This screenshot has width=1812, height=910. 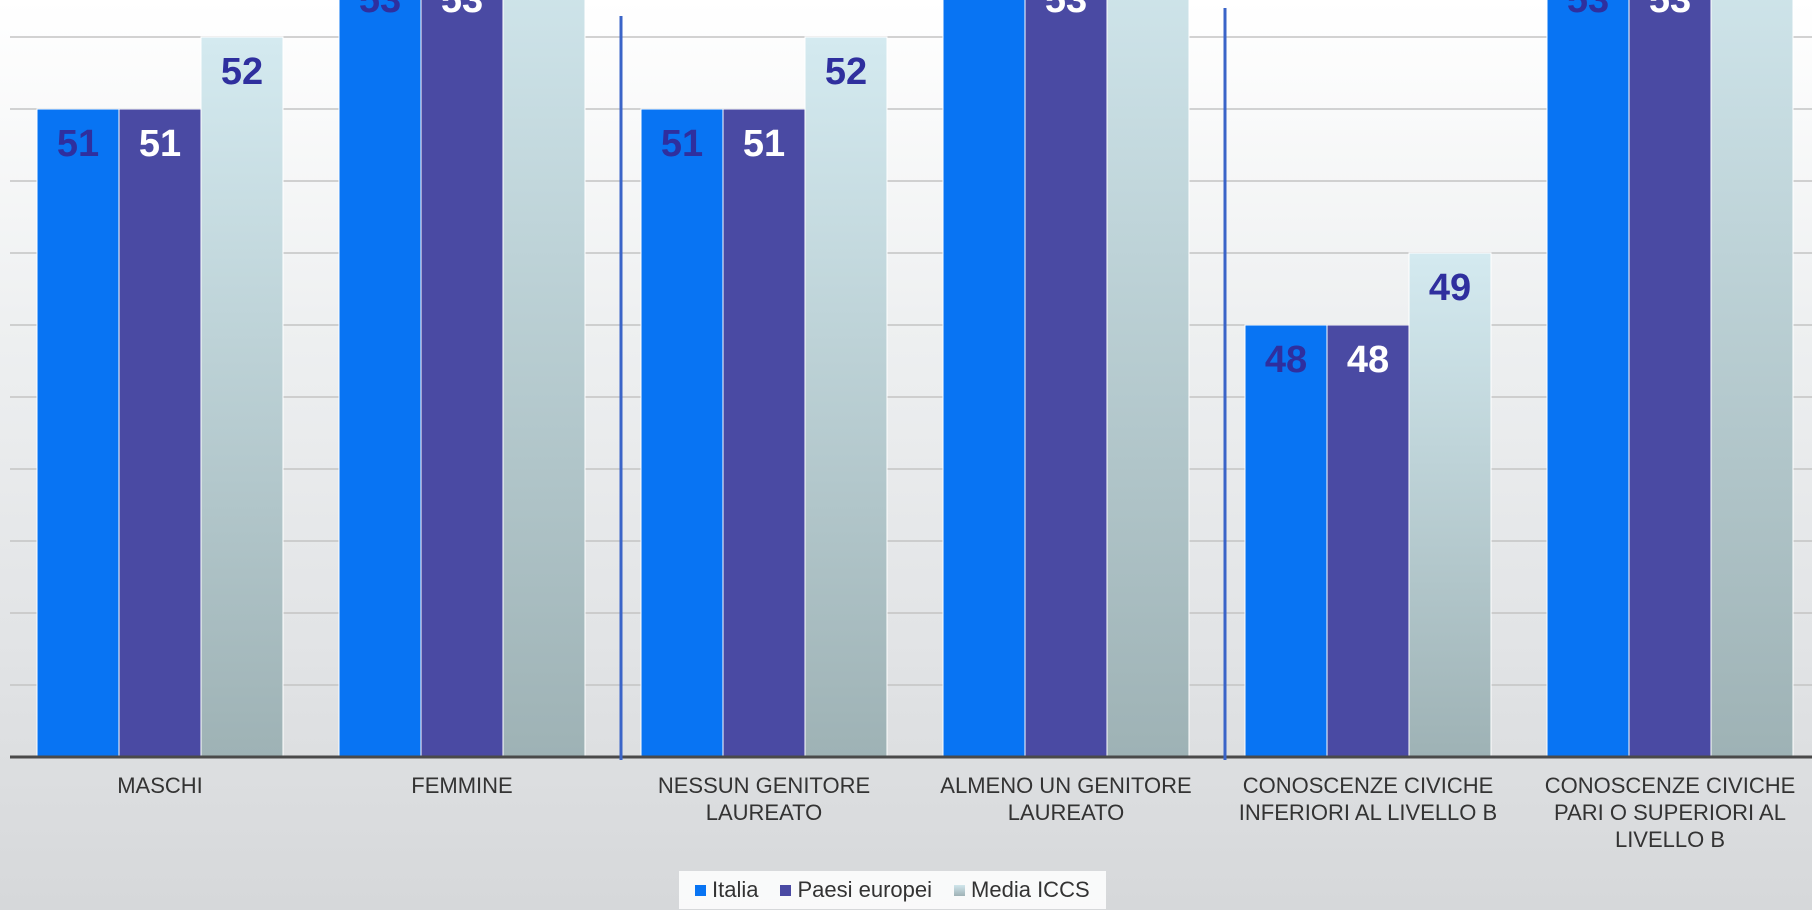 What do you see at coordinates (1450, 288) in the screenshot?
I see `data-label: 49` at bounding box center [1450, 288].